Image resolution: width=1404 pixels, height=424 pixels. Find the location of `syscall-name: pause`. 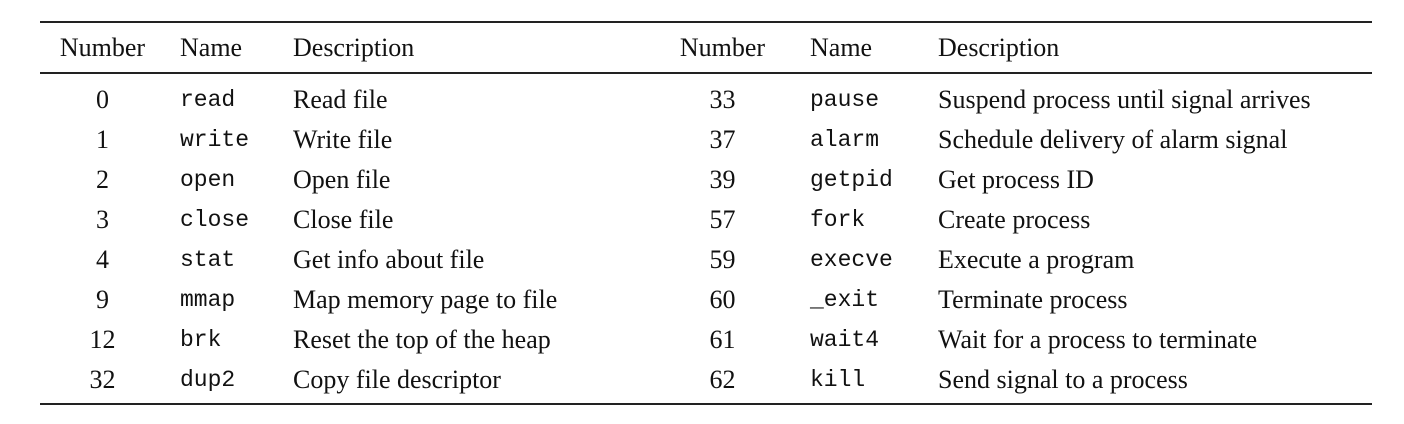

syscall-name: pause is located at coordinates (845, 100).